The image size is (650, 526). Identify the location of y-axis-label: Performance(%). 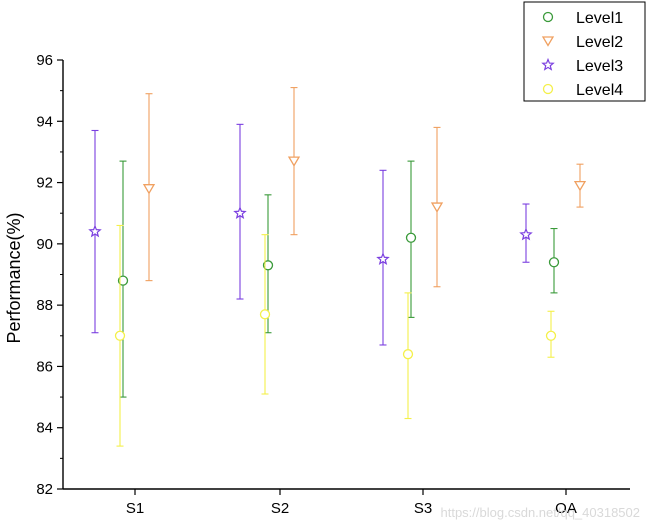
(14, 277).